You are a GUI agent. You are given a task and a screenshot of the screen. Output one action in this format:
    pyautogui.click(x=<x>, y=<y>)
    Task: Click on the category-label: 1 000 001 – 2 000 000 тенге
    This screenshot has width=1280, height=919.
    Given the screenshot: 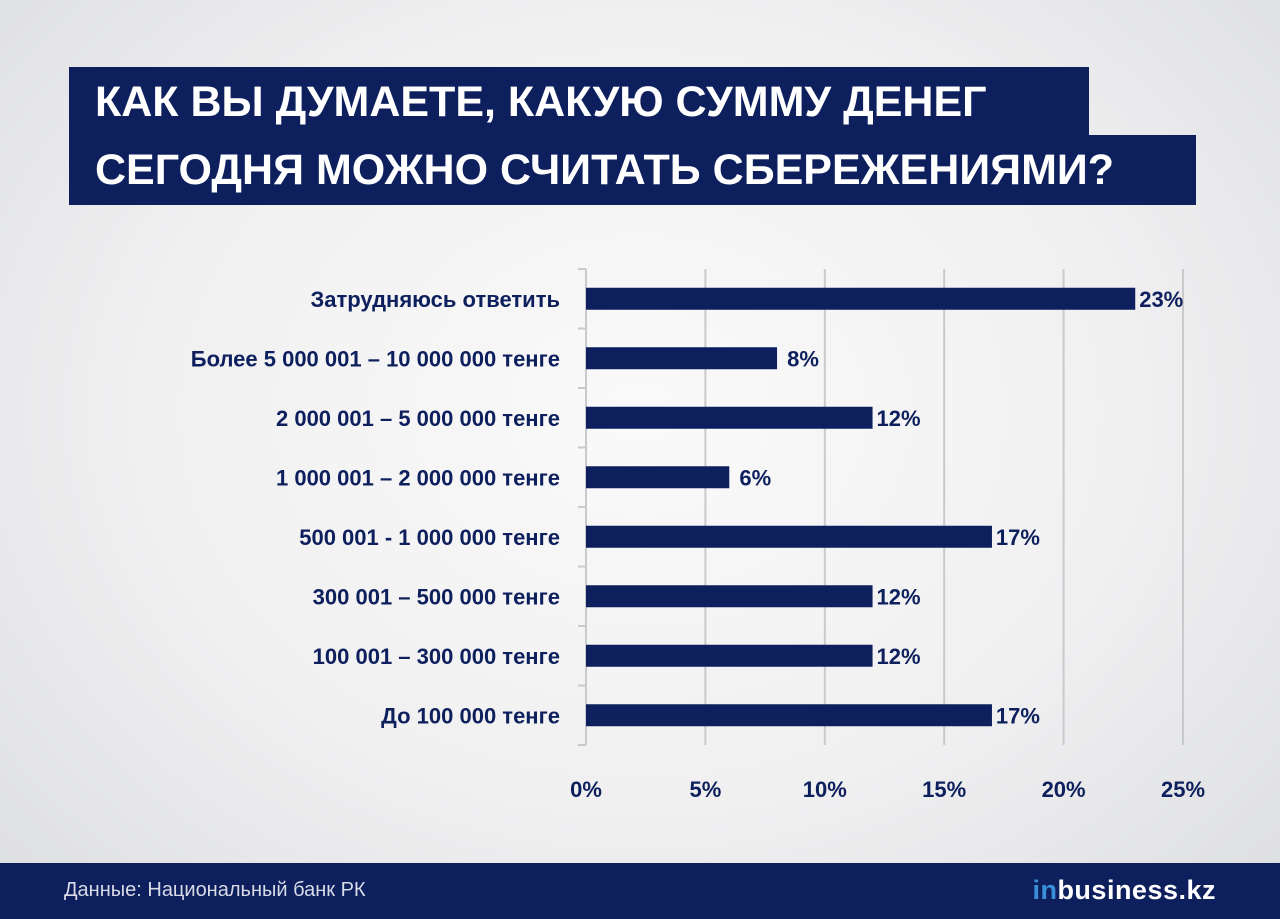 What is the action you would take?
    pyautogui.click(x=418, y=477)
    